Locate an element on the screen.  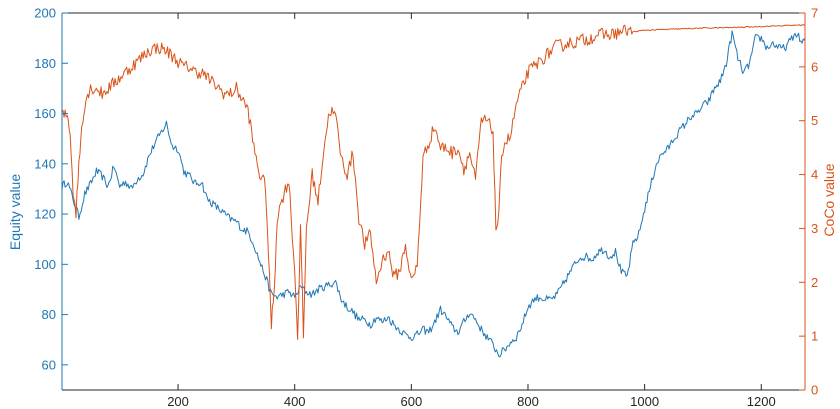
y-right-tick-label: 6 is located at coordinates (814, 66).